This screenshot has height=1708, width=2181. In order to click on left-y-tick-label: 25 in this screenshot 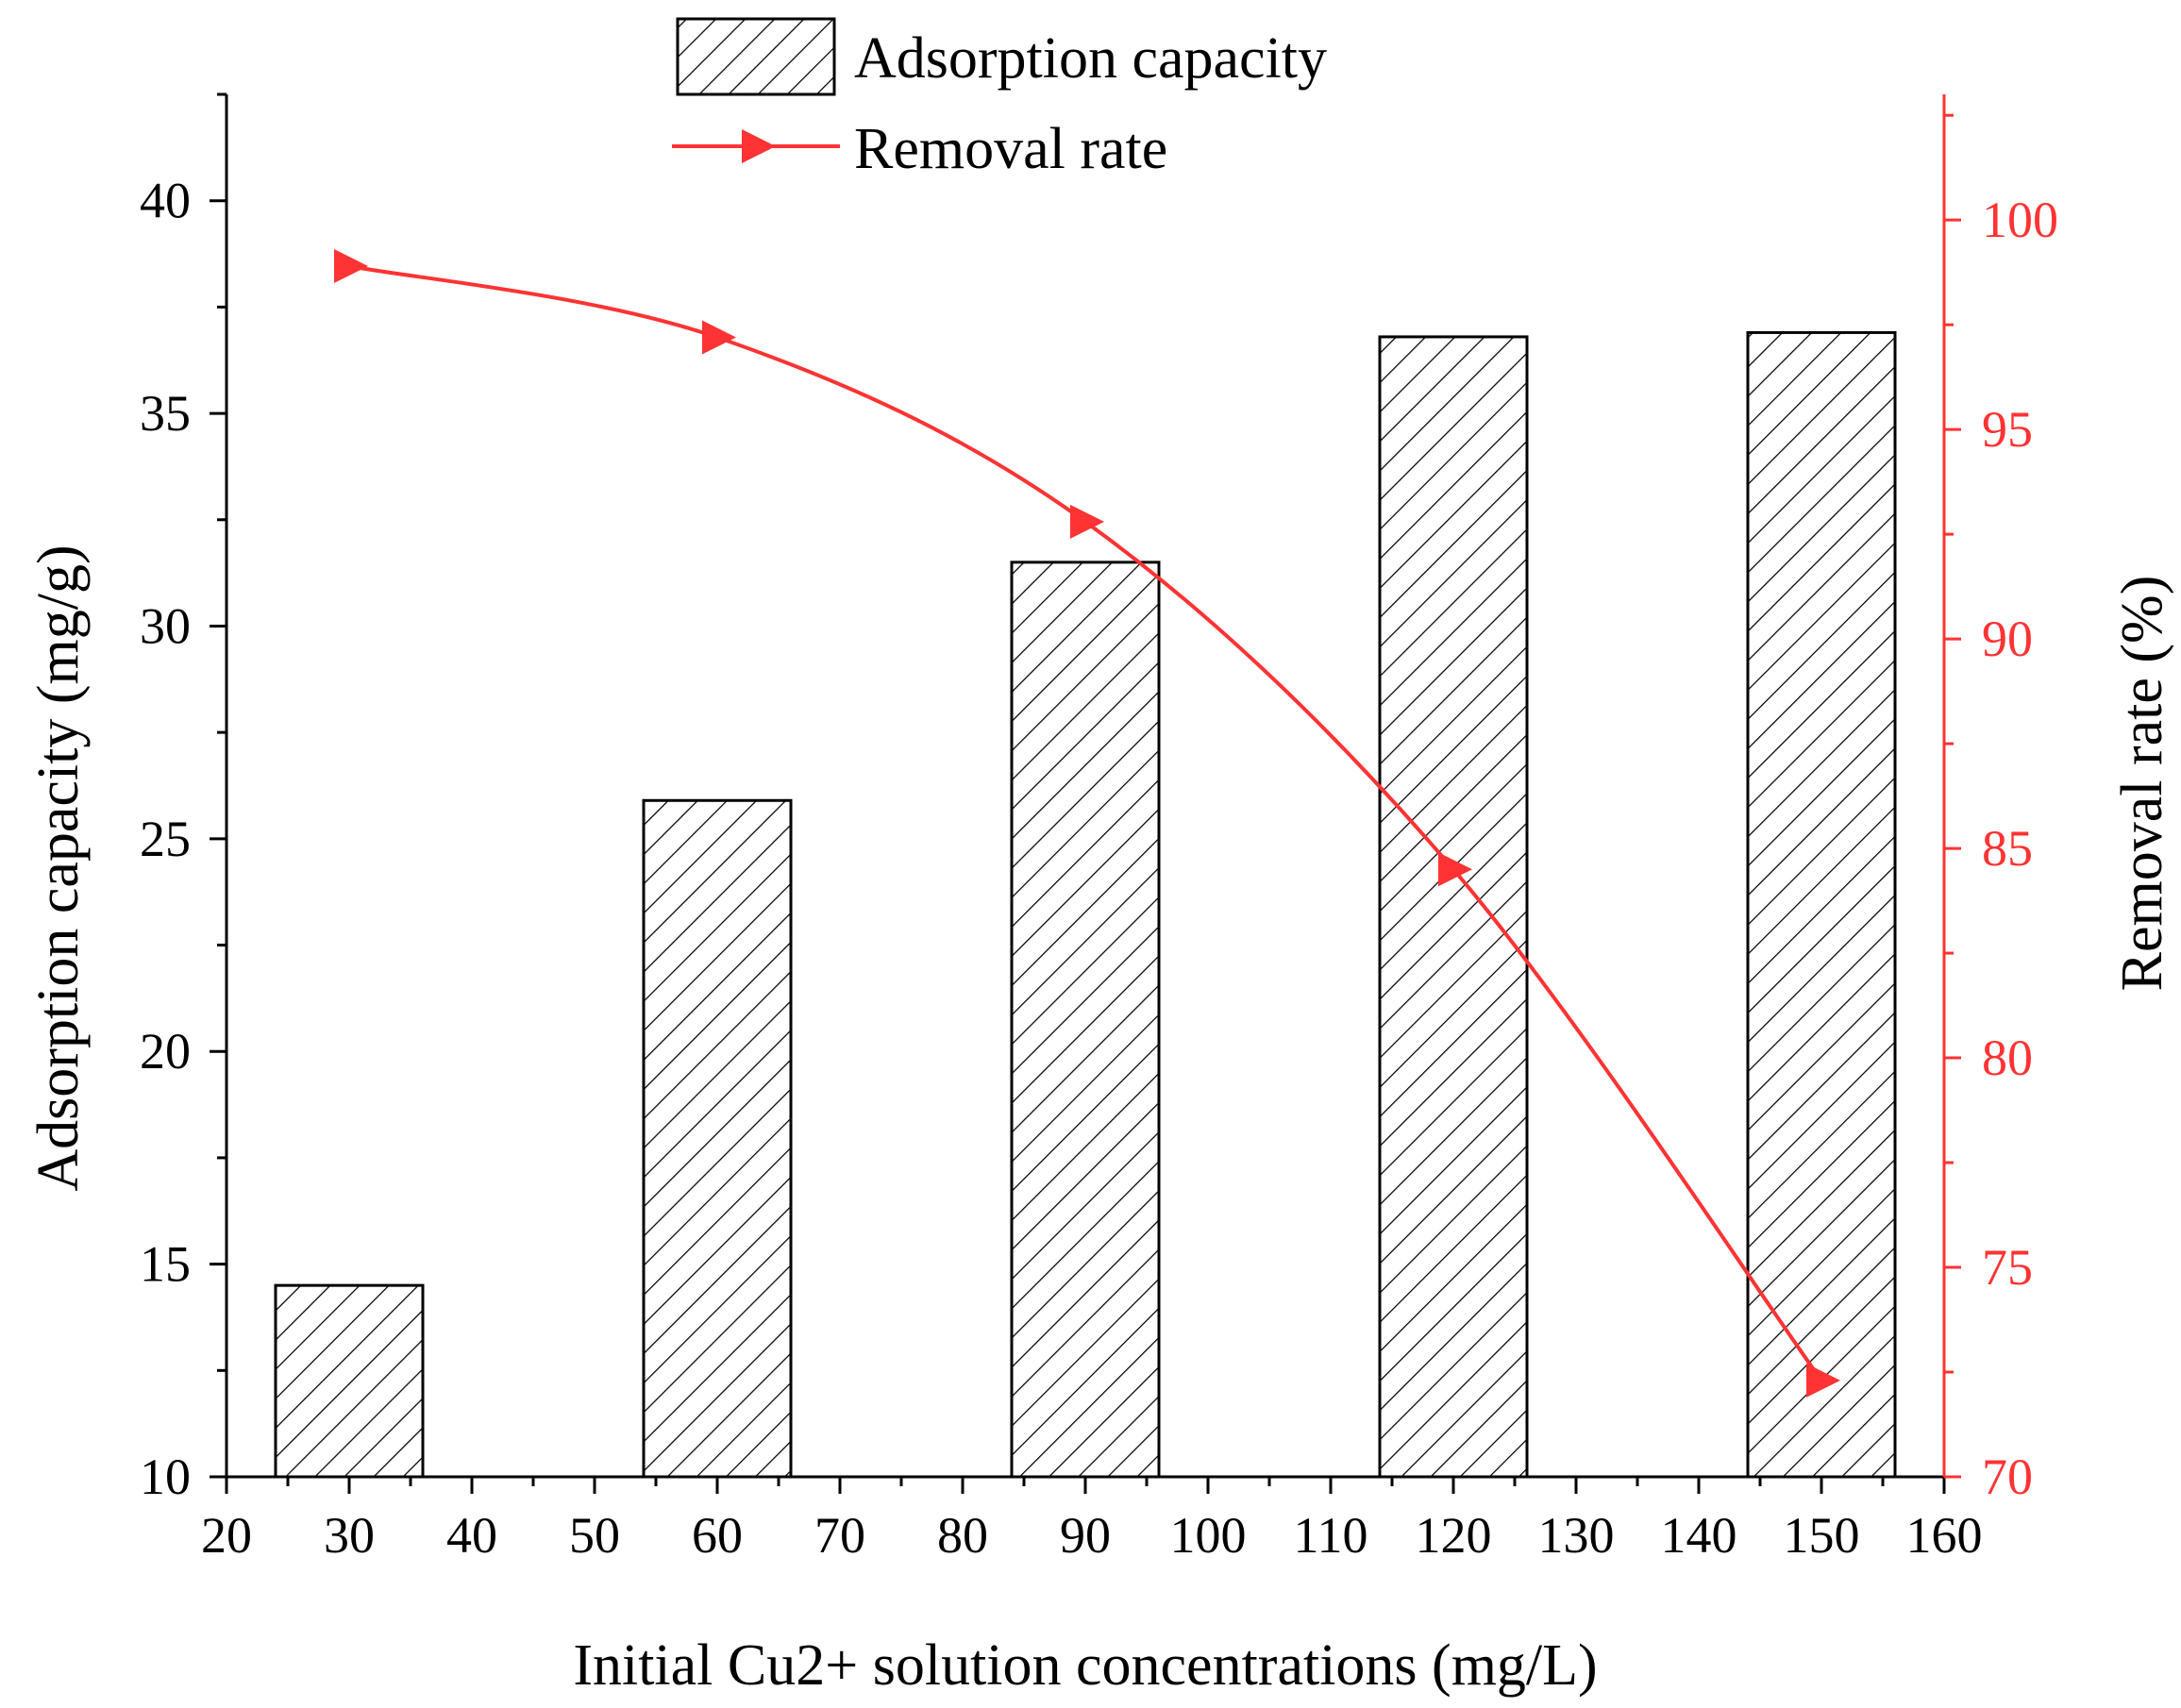, I will do `click(165, 839)`.